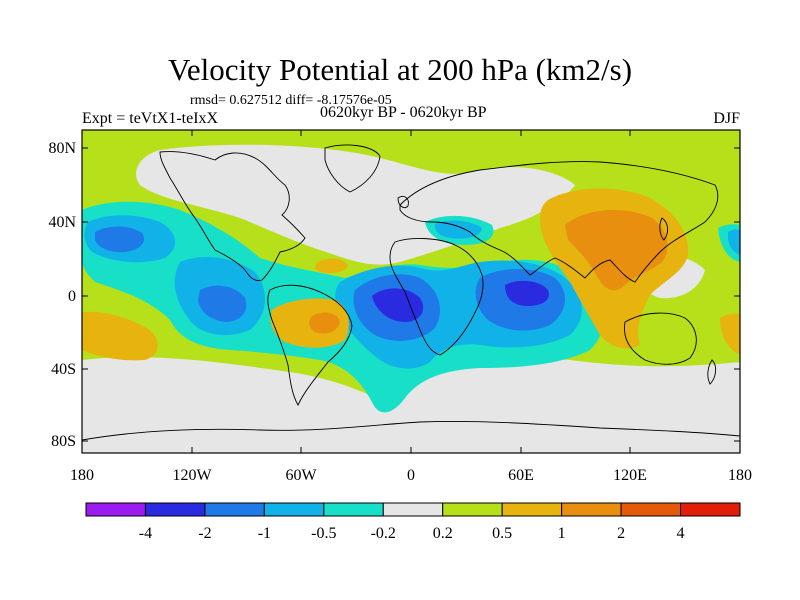 The image size is (800, 600). What do you see at coordinates (527, 293) in the screenshot?
I see `neg-2-indian-core` at bounding box center [527, 293].